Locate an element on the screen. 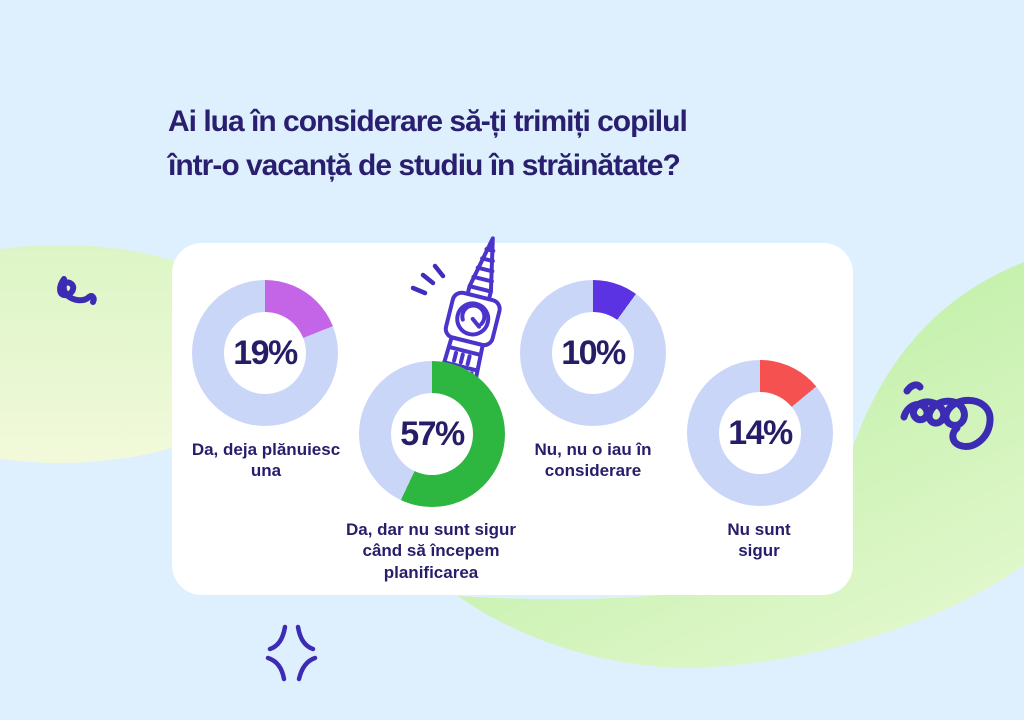  donut-chart-4-value: 14% is located at coordinates (760, 432).